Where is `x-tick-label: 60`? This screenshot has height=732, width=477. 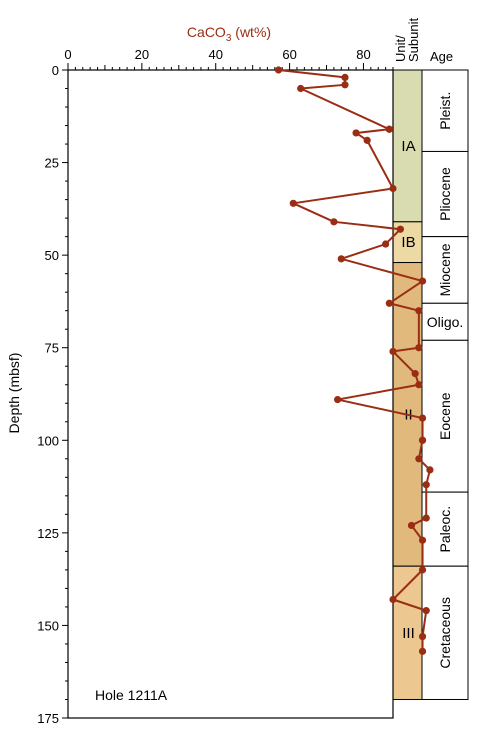 x-tick-label: 60 is located at coordinates (289, 54).